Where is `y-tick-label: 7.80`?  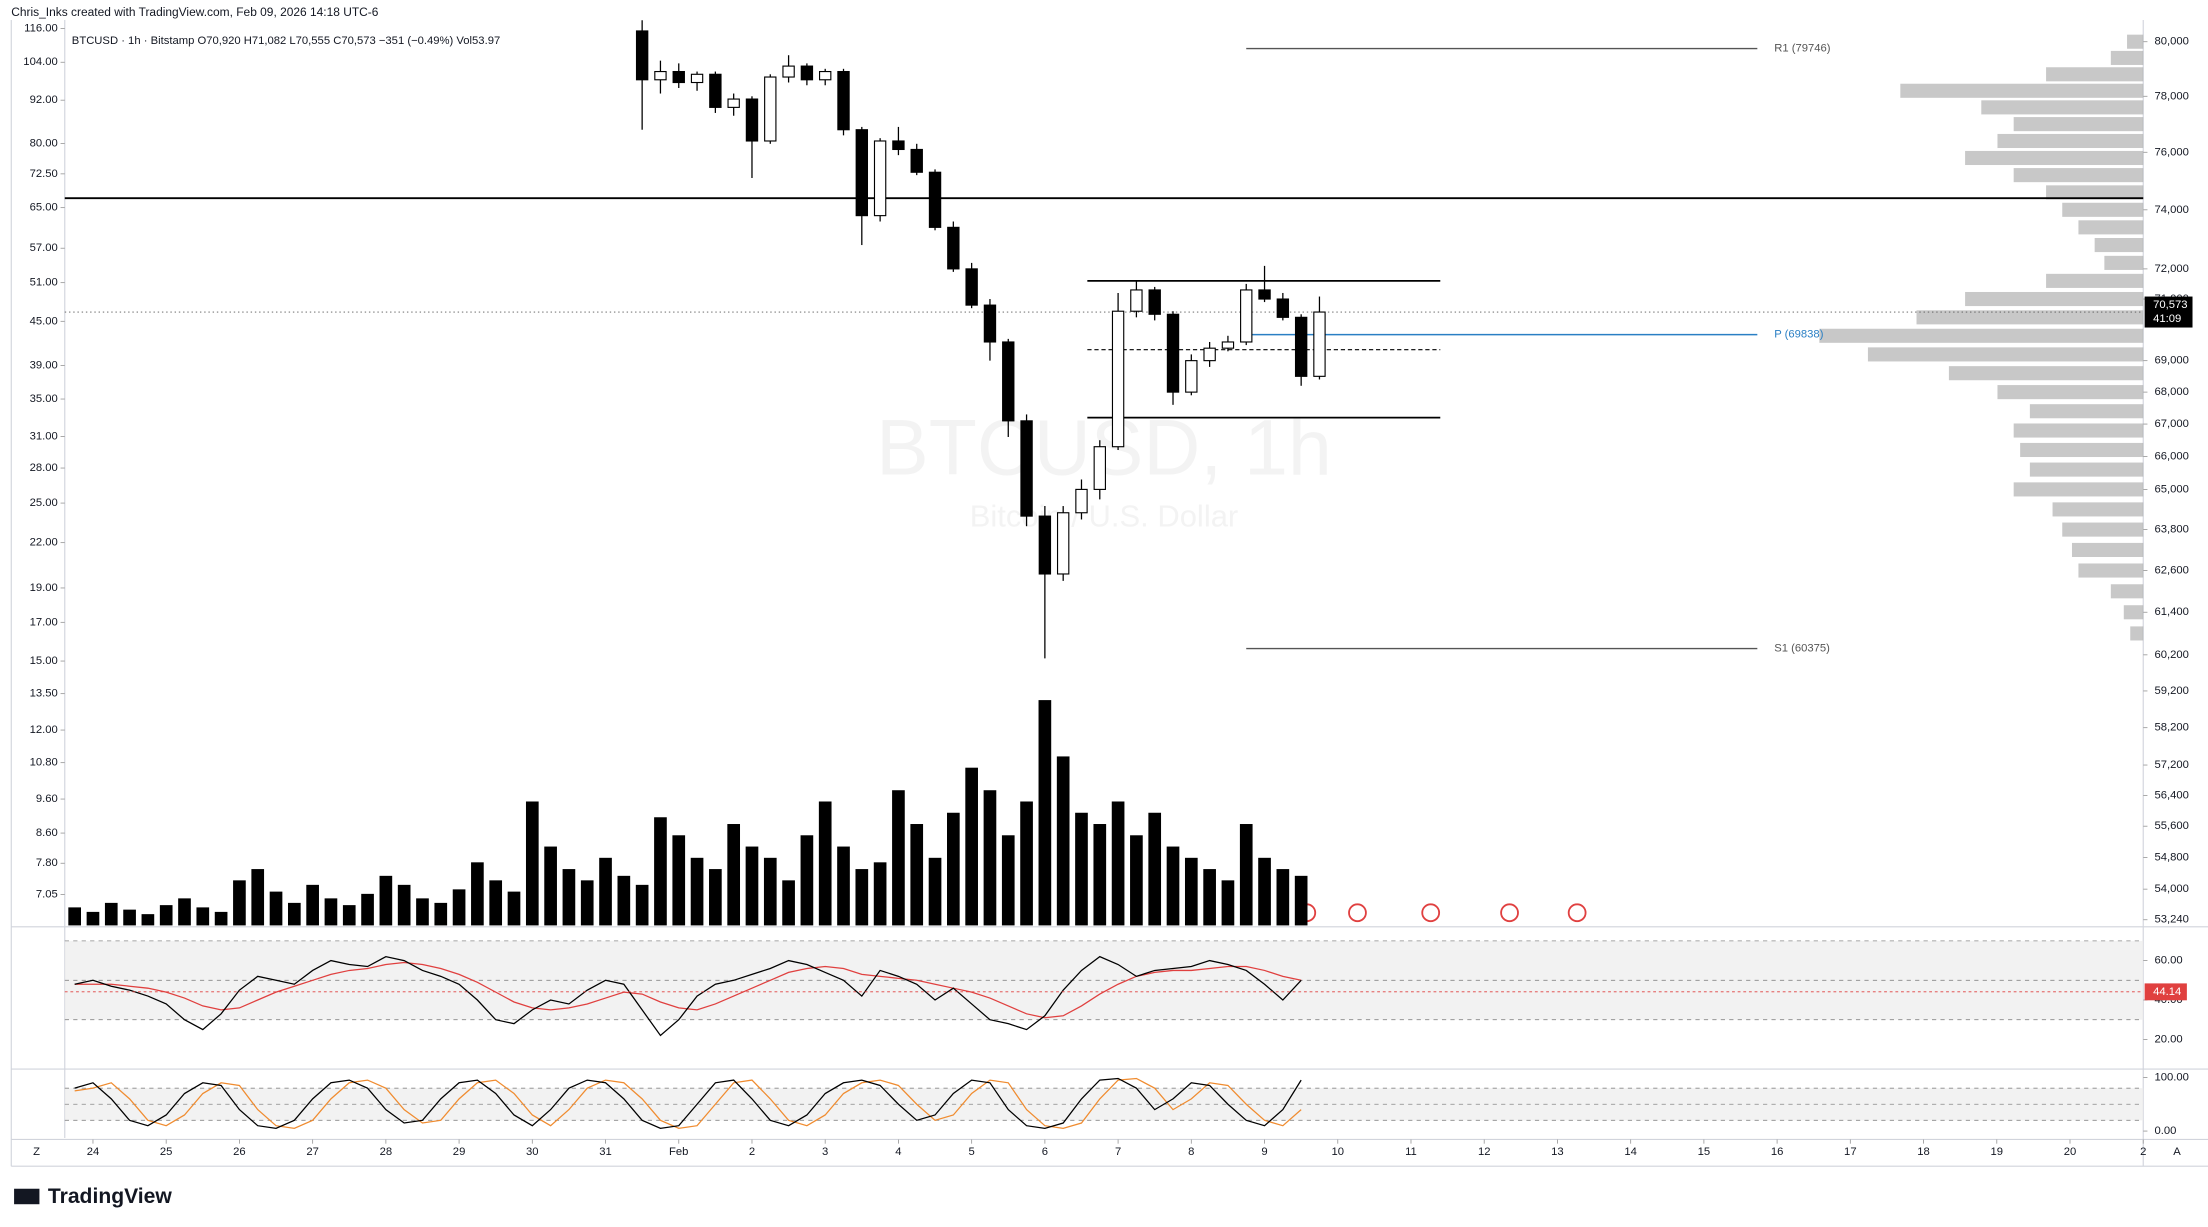 y-tick-label: 7.80 is located at coordinates (47, 863).